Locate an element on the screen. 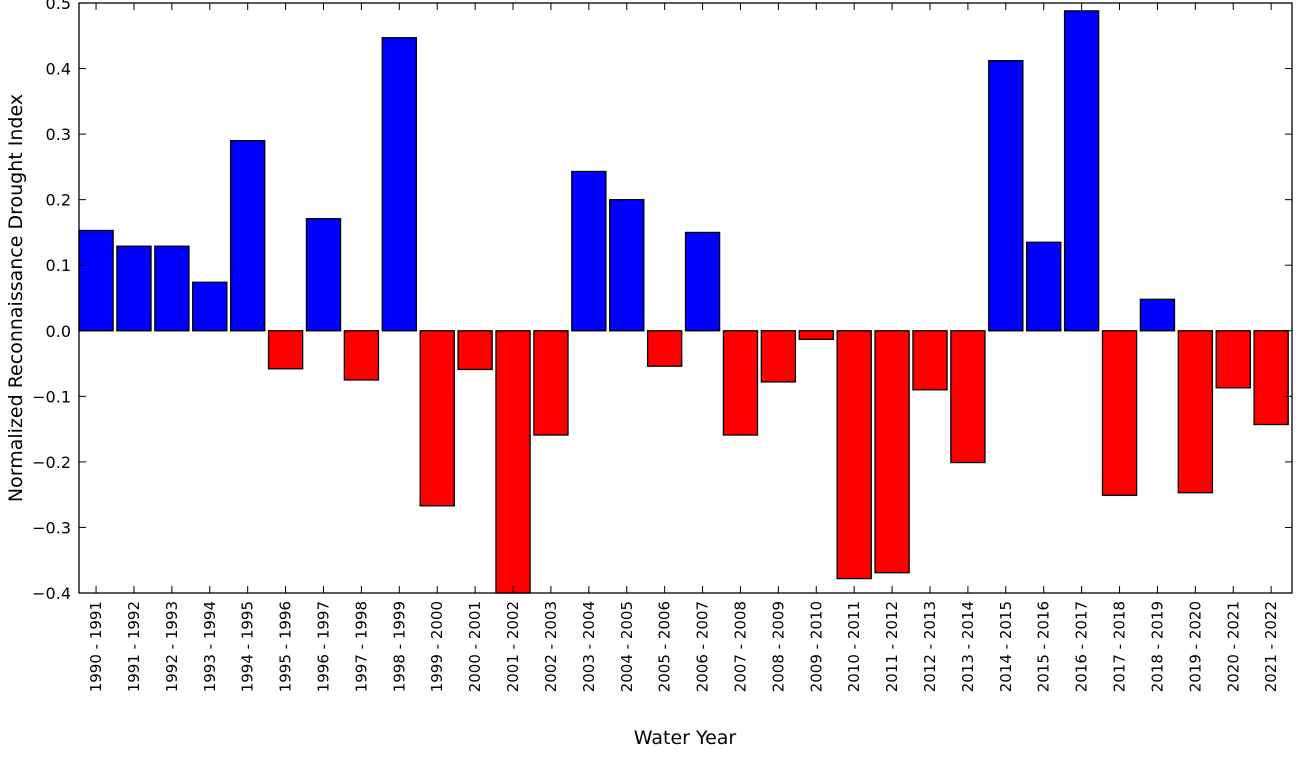 This screenshot has width=1300, height=760. bar-2013-2014 is located at coordinates (968, 397).